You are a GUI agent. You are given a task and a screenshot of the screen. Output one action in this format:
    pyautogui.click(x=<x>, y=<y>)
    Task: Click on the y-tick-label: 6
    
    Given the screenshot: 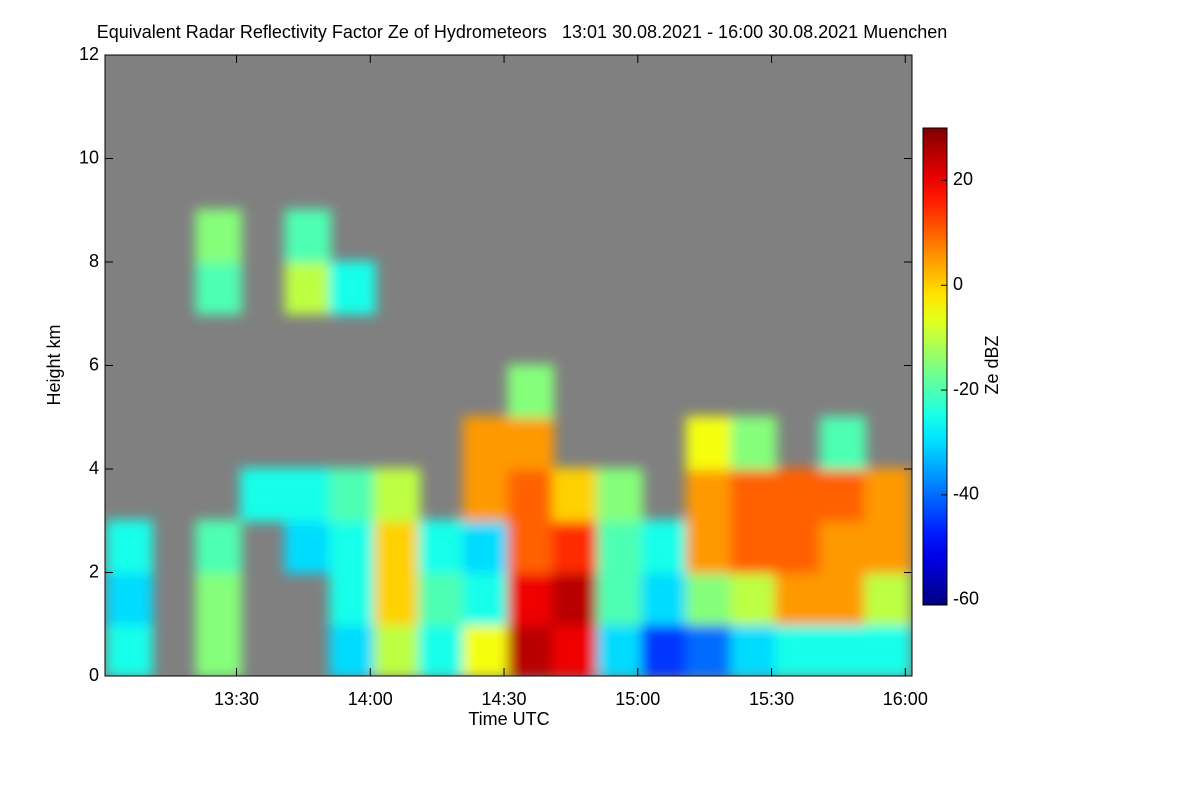 What is the action you would take?
    pyautogui.click(x=94, y=364)
    